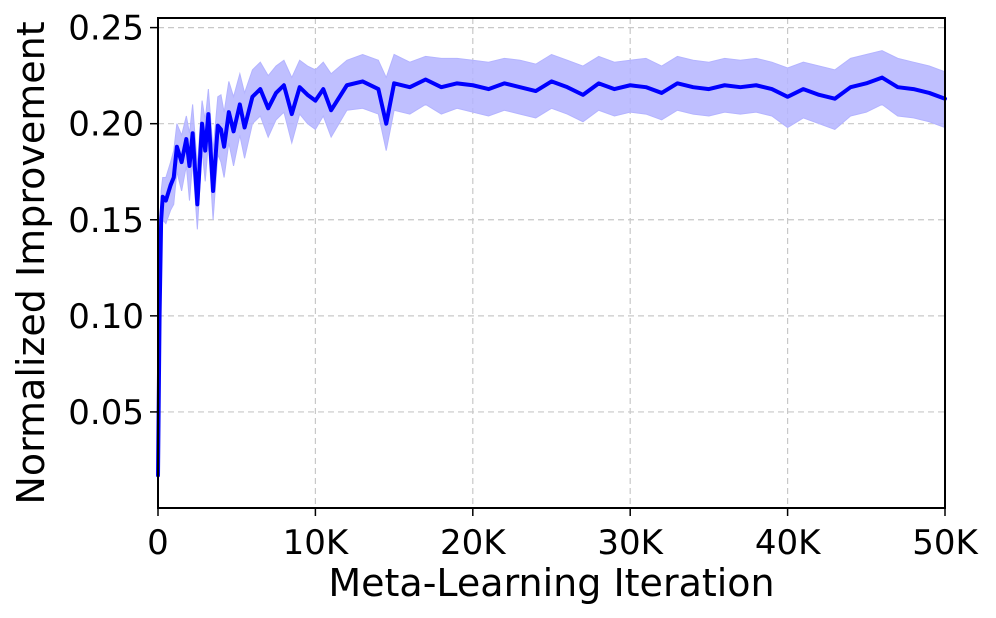 This screenshot has width=996, height=618. I want to click on x-axis-label: Meta-Learning Iteration, so click(551, 583).